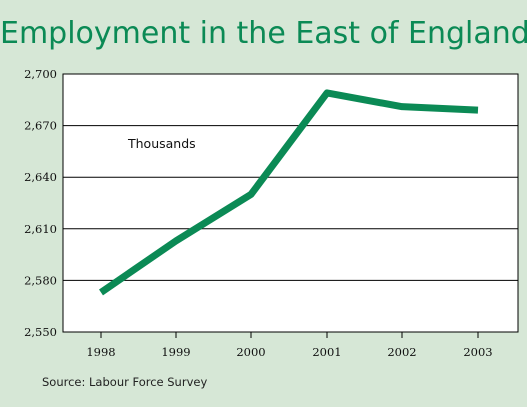 The image size is (527, 407). What do you see at coordinates (250, 352) in the screenshot?
I see `x-tick-label: 2000` at bounding box center [250, 352].